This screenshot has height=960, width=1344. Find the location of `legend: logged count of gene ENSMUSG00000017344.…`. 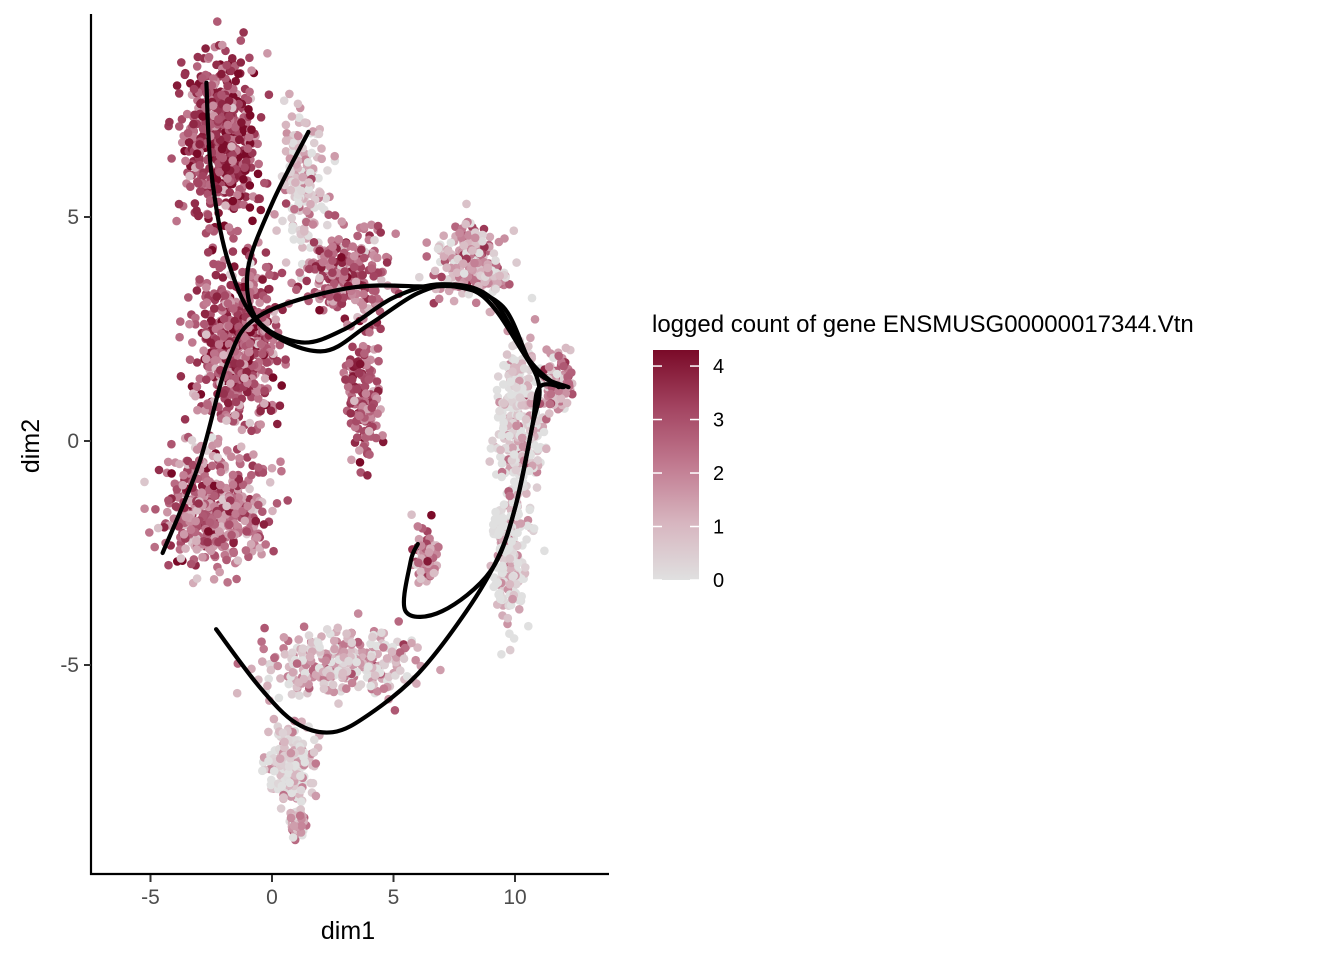

legend: logged count of gene ENSMUSG00000017344.… is located at coordinates (923, 451).